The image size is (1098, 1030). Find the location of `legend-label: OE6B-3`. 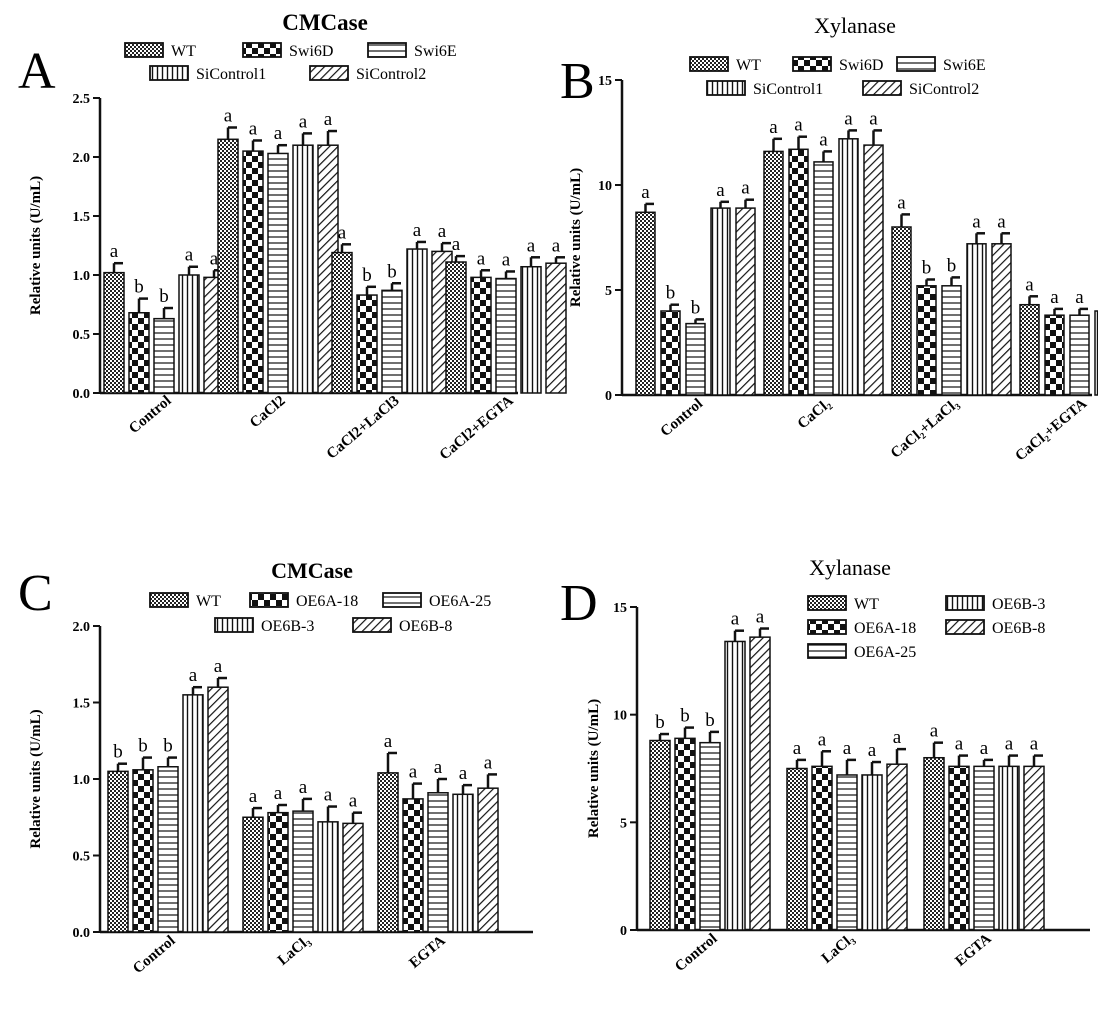

legend-label: OE6B-3 is located at coordinates (1018, 604).